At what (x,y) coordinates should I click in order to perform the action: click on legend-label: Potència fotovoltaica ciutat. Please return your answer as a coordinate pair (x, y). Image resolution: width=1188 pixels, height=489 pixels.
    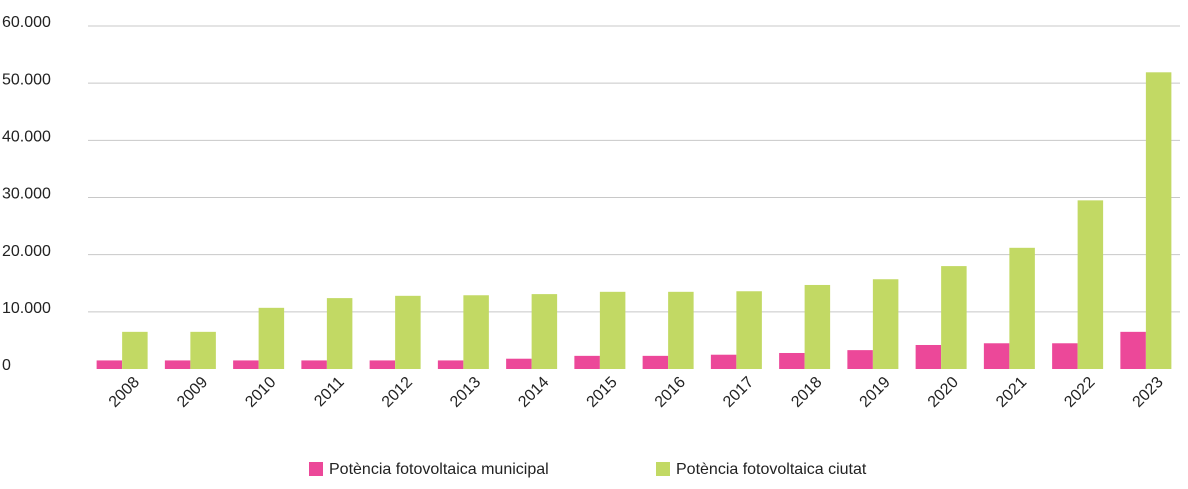
    Looking at the image, I should click on (771, 469).